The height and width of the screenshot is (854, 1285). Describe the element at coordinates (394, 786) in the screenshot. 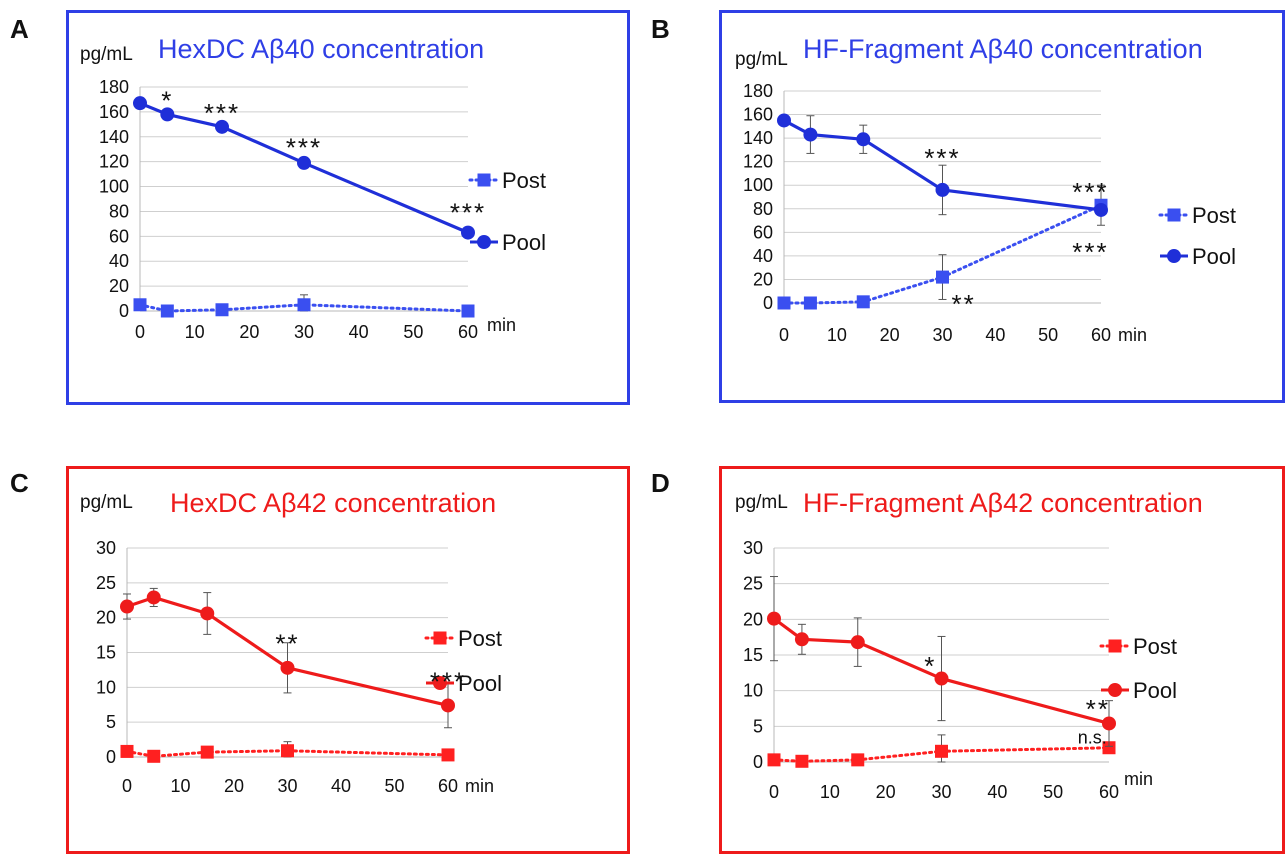

I see `panel-c-xtick-label: 50` at that location.